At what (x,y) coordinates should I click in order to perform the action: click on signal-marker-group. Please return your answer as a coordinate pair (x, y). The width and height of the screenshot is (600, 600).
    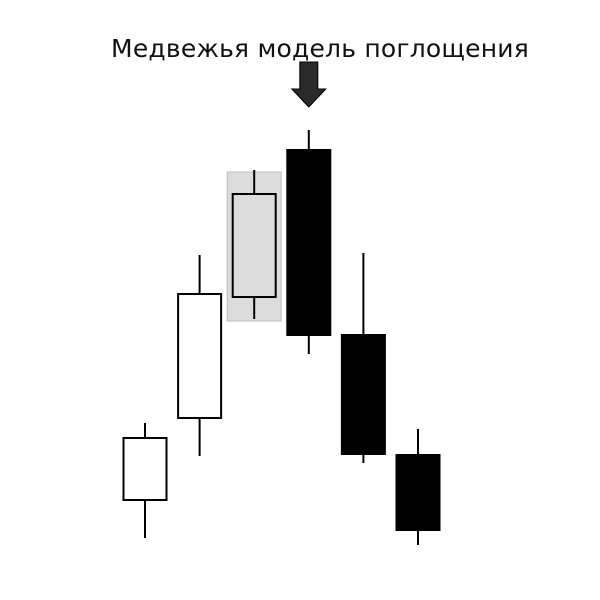
    Looking at the image, I should click on (308, 84).